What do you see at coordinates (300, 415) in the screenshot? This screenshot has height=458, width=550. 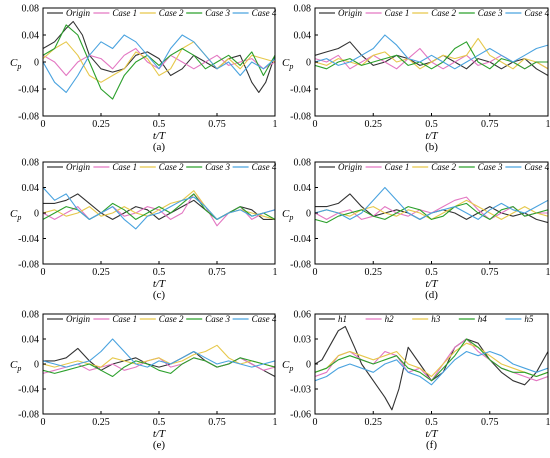 I see `y-tick-label: -0.06` at bounding box center [300, 415].